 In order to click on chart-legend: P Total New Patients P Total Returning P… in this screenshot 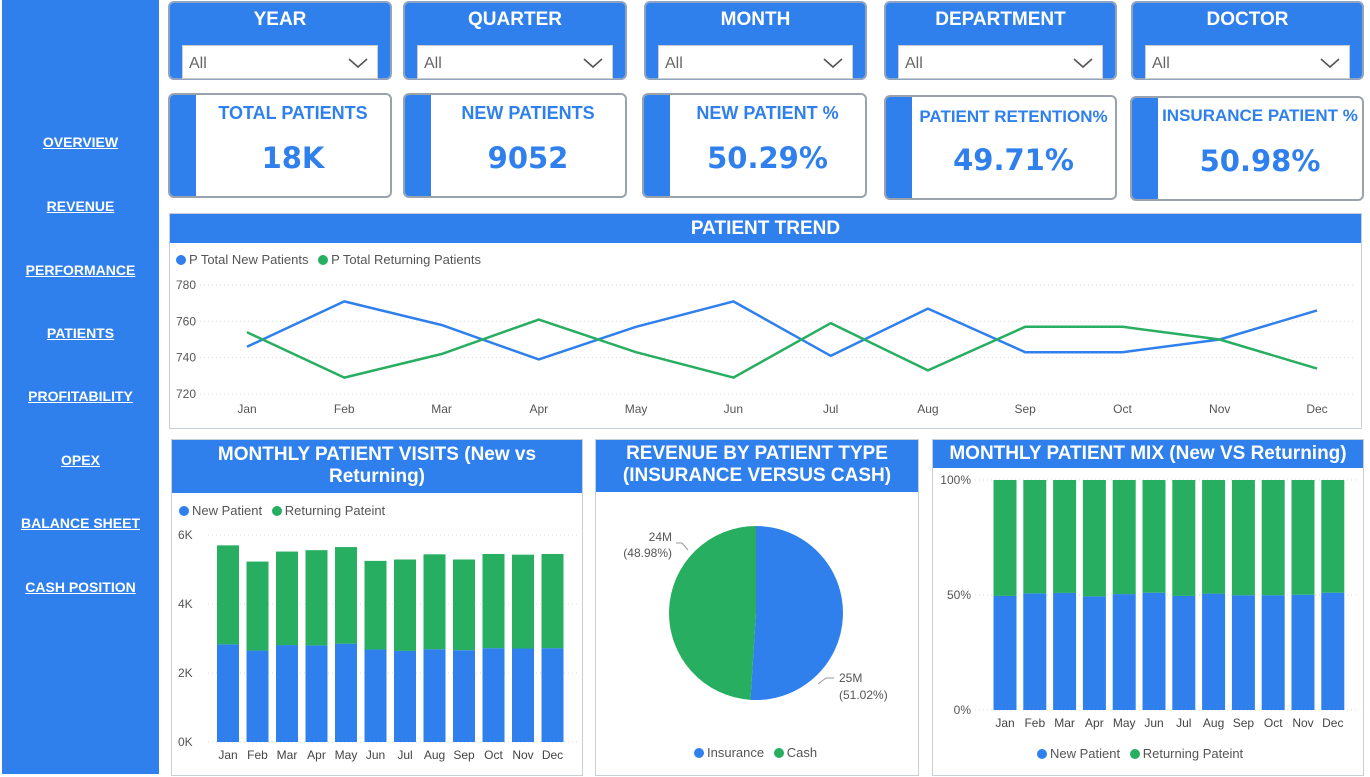, I will do `click(328, 259)`.